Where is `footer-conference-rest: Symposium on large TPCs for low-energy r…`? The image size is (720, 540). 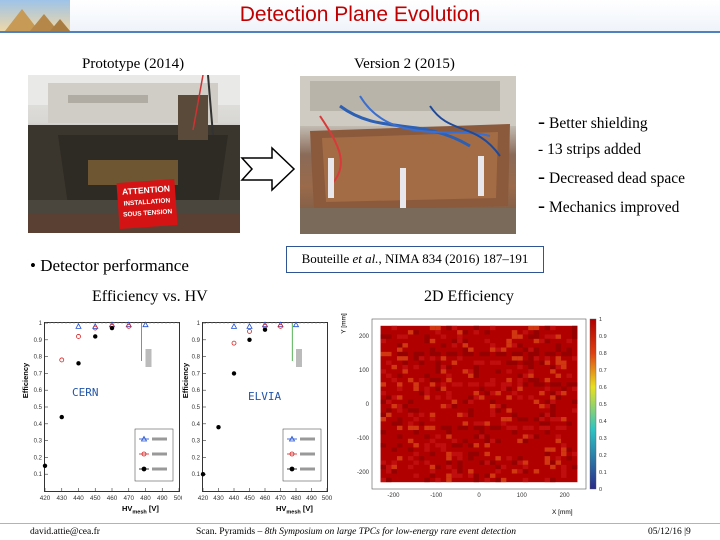 footer-conference-rest: Symposium on large TPCs for low-energy r… is located at coordinates (396, 532).